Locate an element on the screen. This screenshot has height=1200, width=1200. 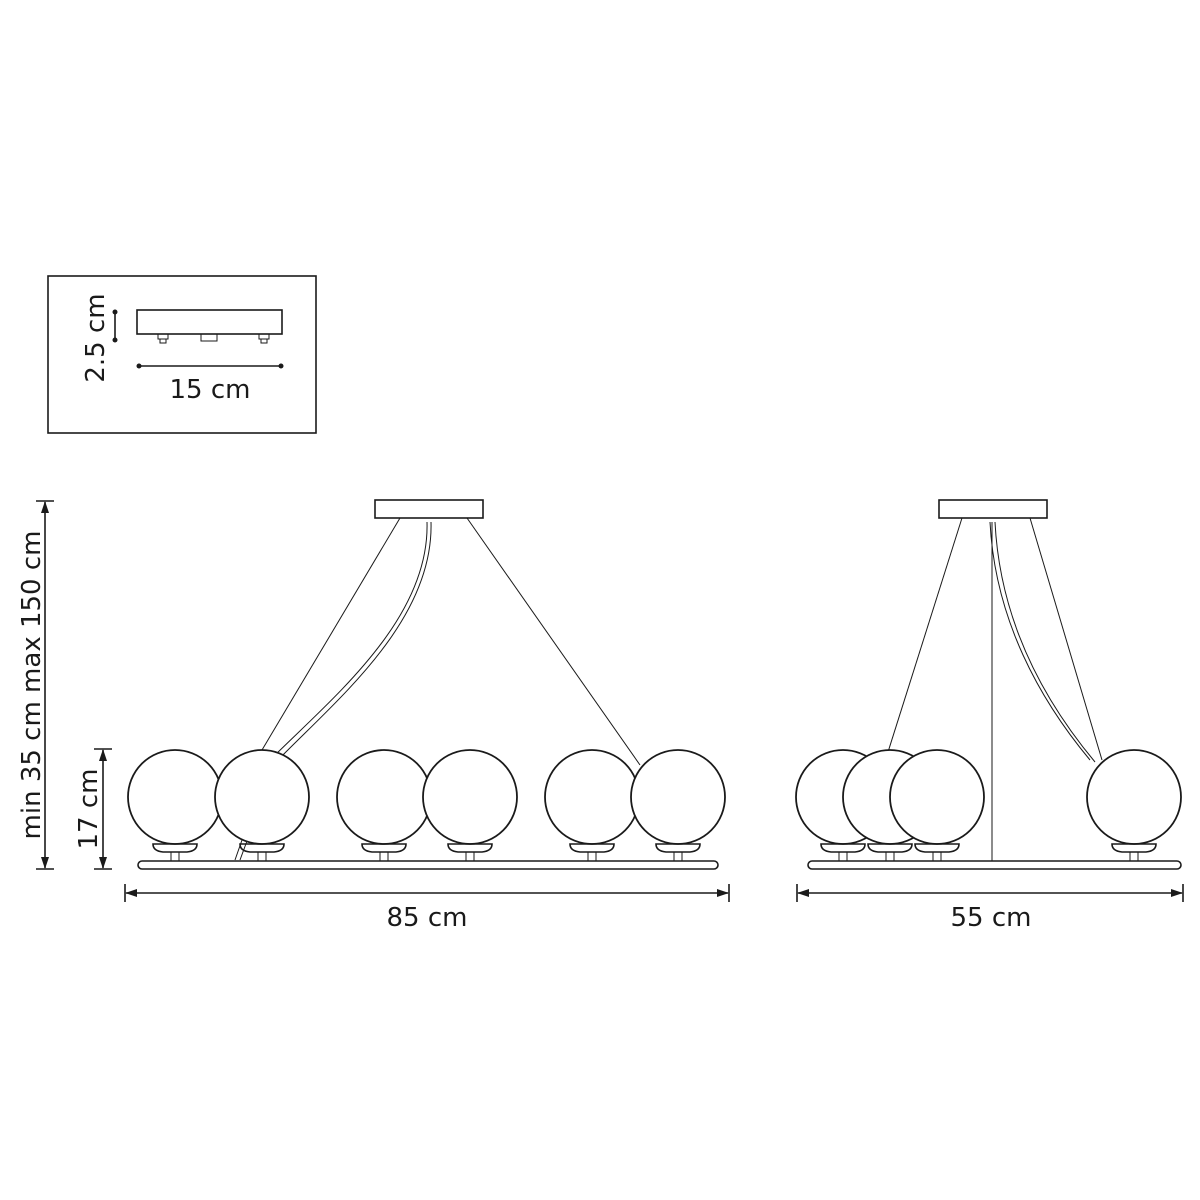
side-base-bar is located at coordinates (994, 865).